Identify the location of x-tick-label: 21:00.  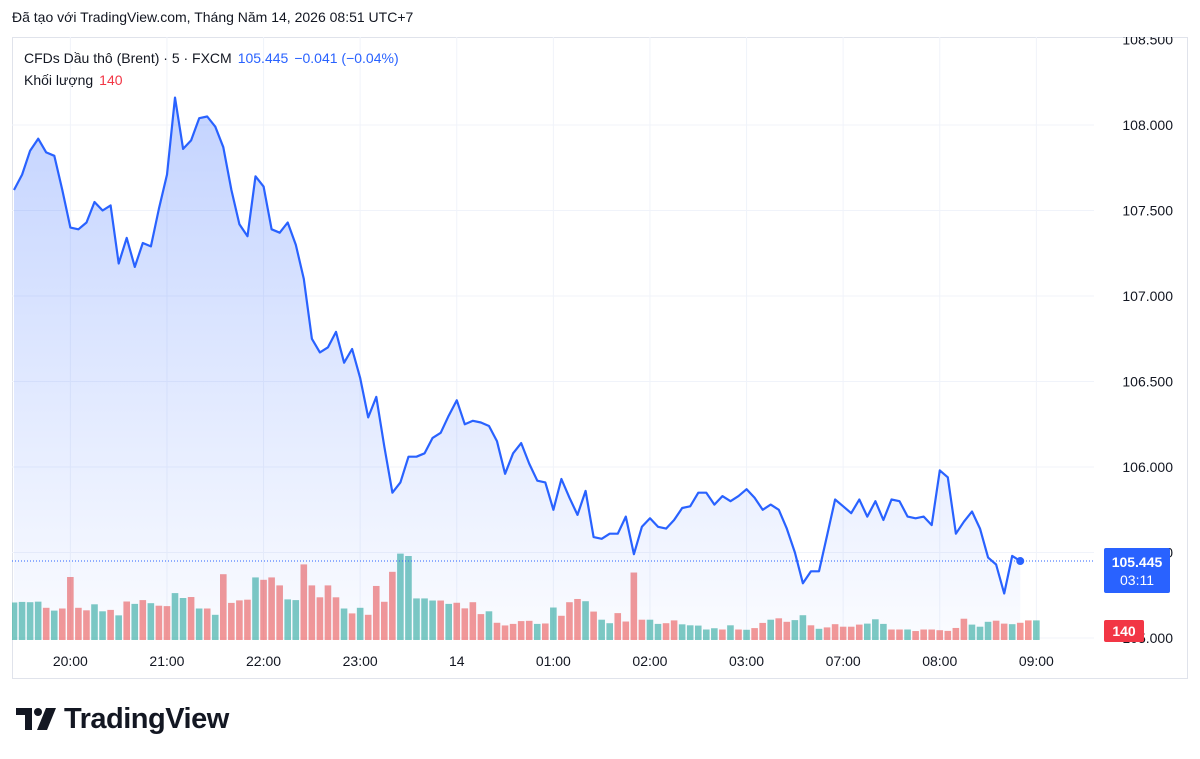
(166, 661).